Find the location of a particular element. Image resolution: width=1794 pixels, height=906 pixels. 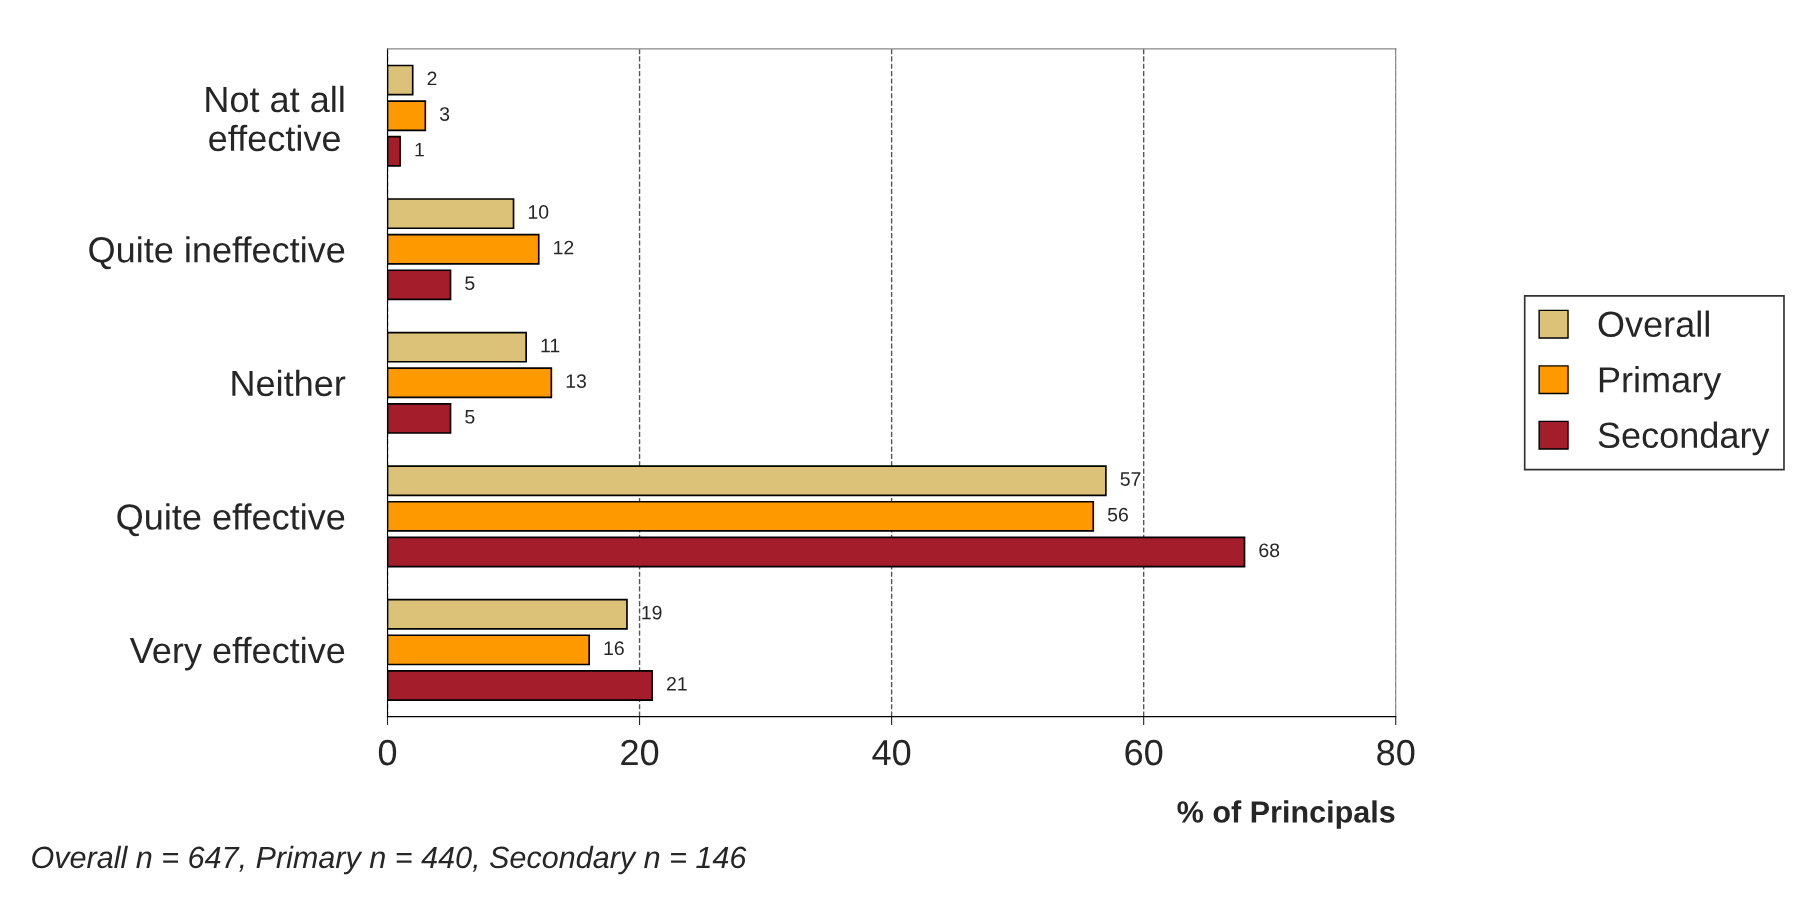

y-tick-label: Quite ineffective is located at coordinates (217, 253).